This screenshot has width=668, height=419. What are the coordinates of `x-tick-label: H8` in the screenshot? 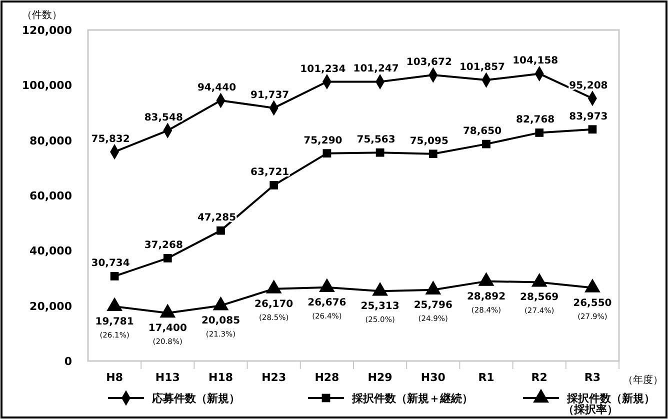 It's located at (114, 377).